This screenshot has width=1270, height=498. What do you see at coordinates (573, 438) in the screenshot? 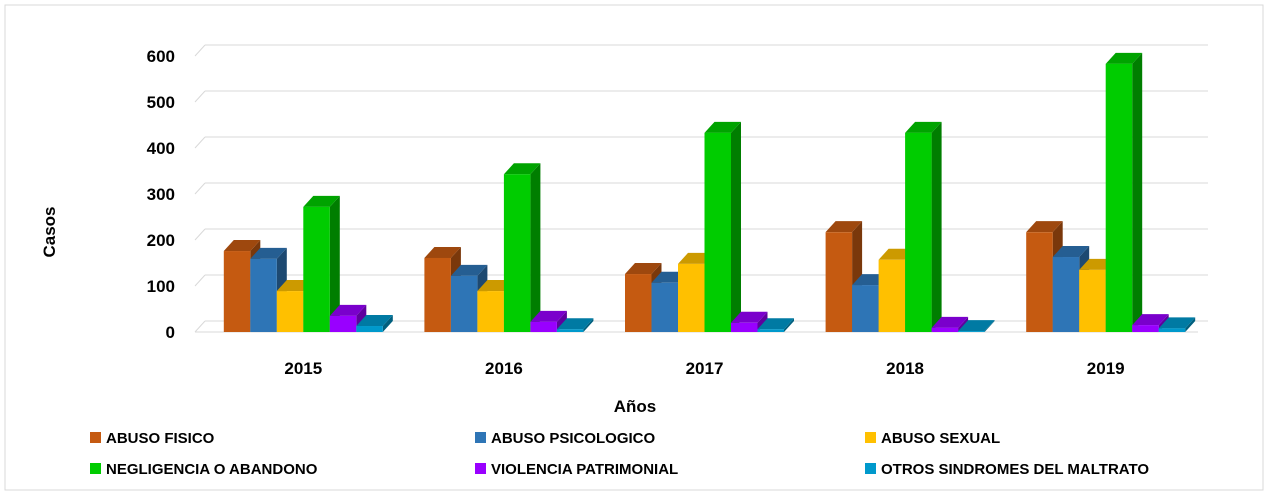
I see `legend-label: ABUSO PSICOLOGICO` at bounding box center [573, 438].